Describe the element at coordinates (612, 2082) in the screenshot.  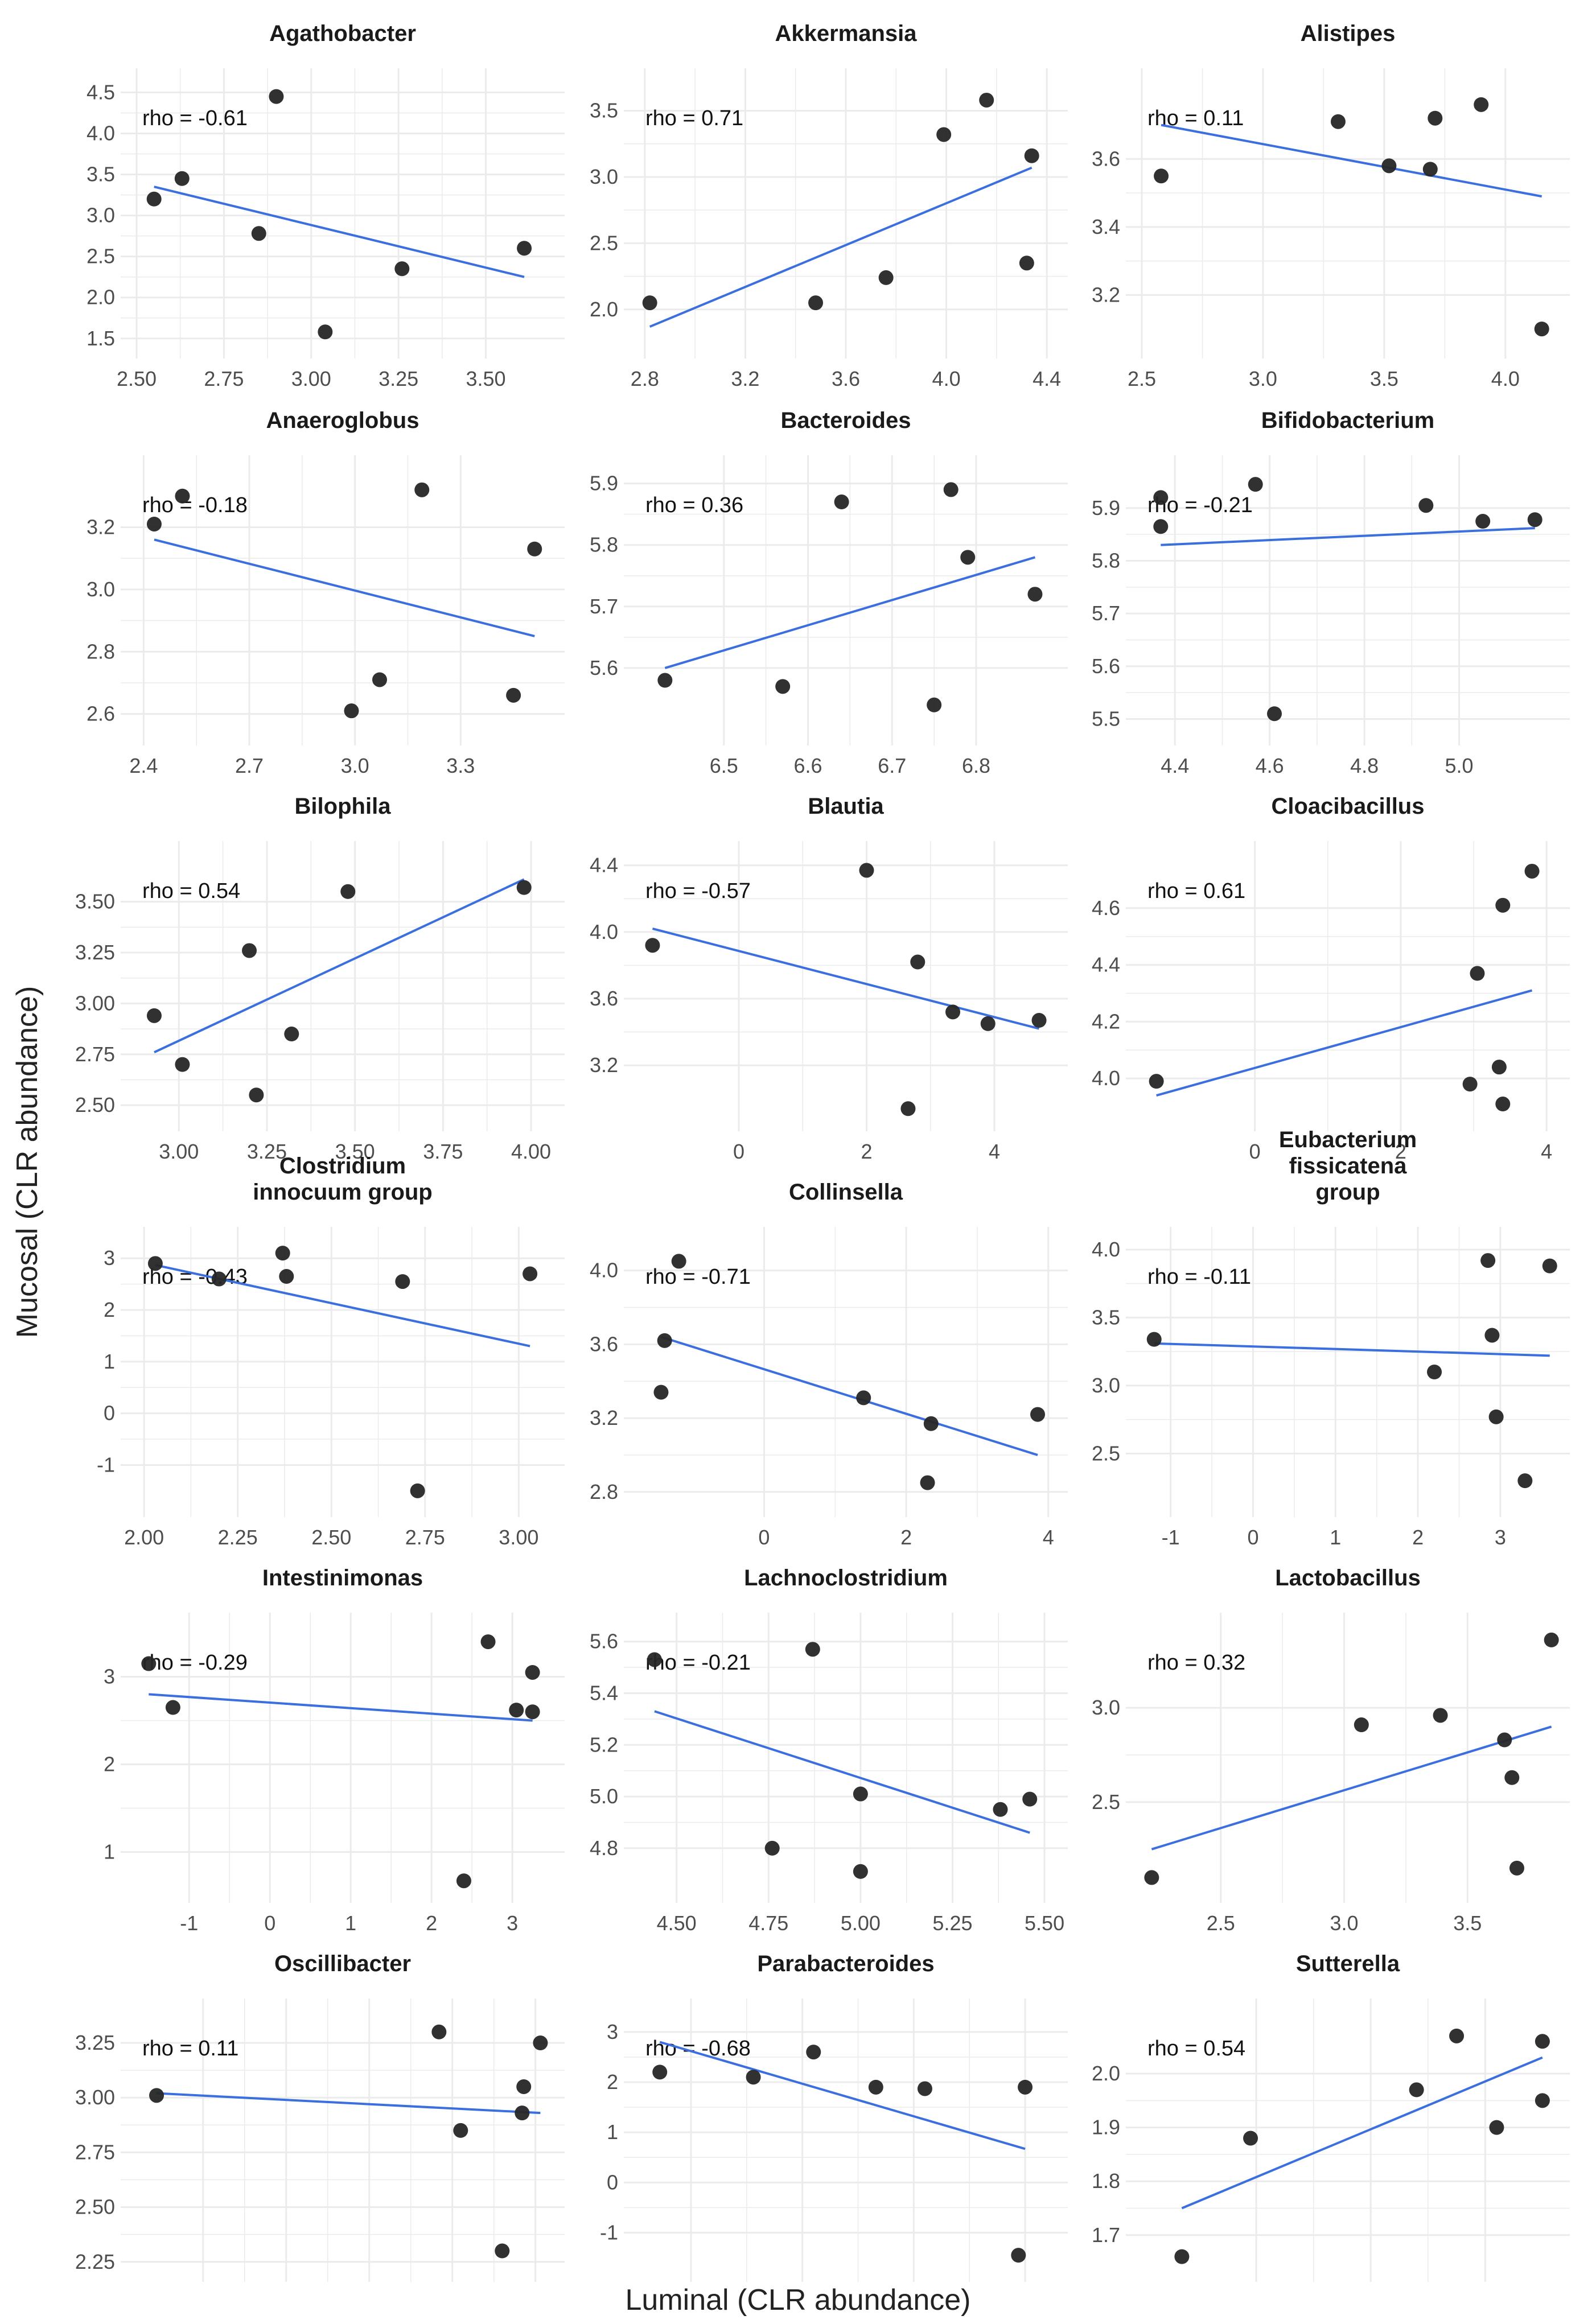
I see `y-tick-label: 2` at that location.